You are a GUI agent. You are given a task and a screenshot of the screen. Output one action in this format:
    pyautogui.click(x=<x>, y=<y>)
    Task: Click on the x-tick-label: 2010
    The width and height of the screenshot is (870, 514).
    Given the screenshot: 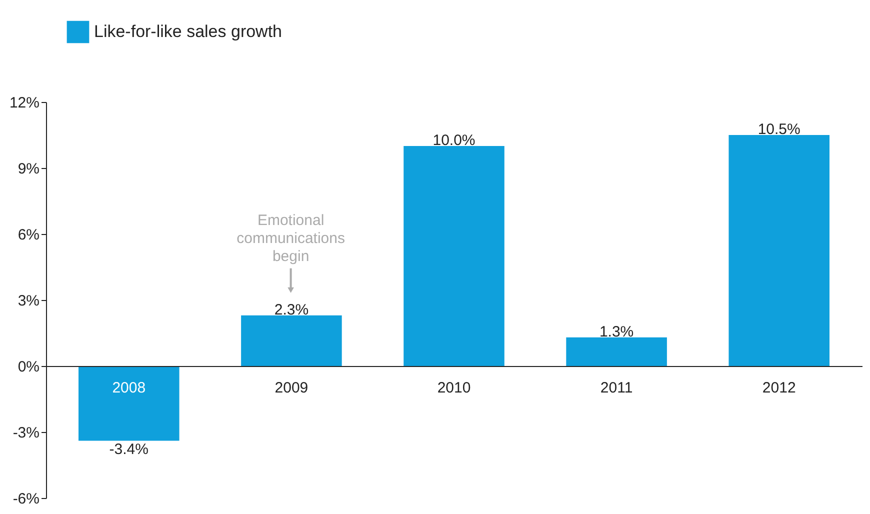 What is the action you would take?
    pyautogui.click(x=454, y=388)
    